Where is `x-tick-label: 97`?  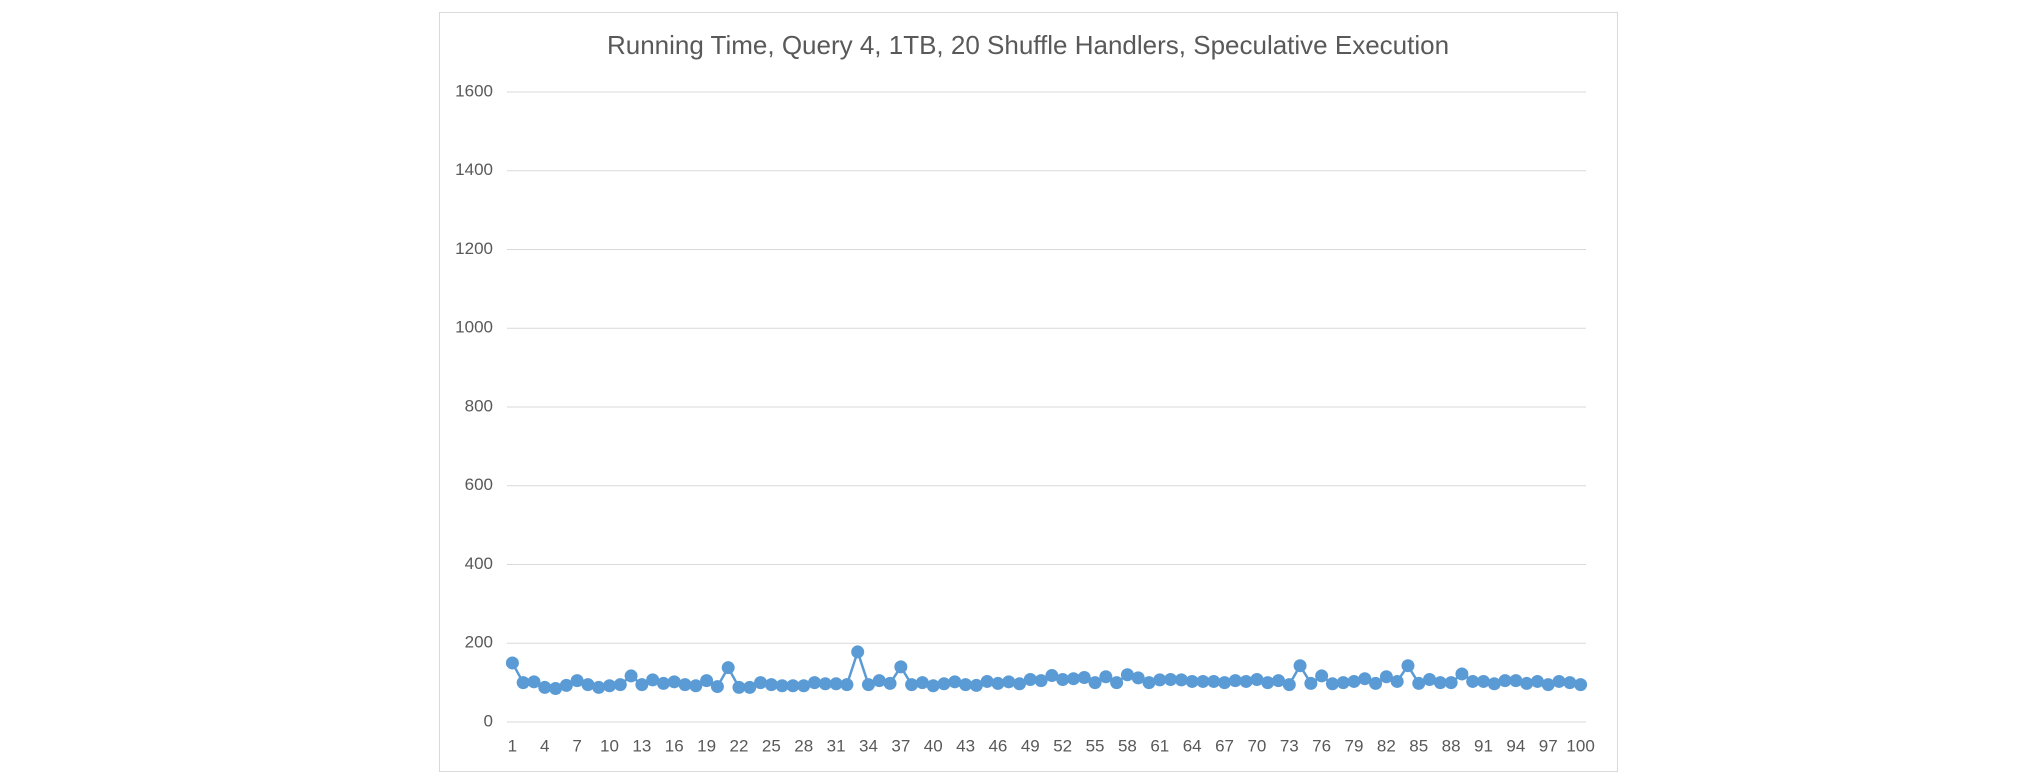
x-tick-label: 97 is located at coordinates (1548, 745).